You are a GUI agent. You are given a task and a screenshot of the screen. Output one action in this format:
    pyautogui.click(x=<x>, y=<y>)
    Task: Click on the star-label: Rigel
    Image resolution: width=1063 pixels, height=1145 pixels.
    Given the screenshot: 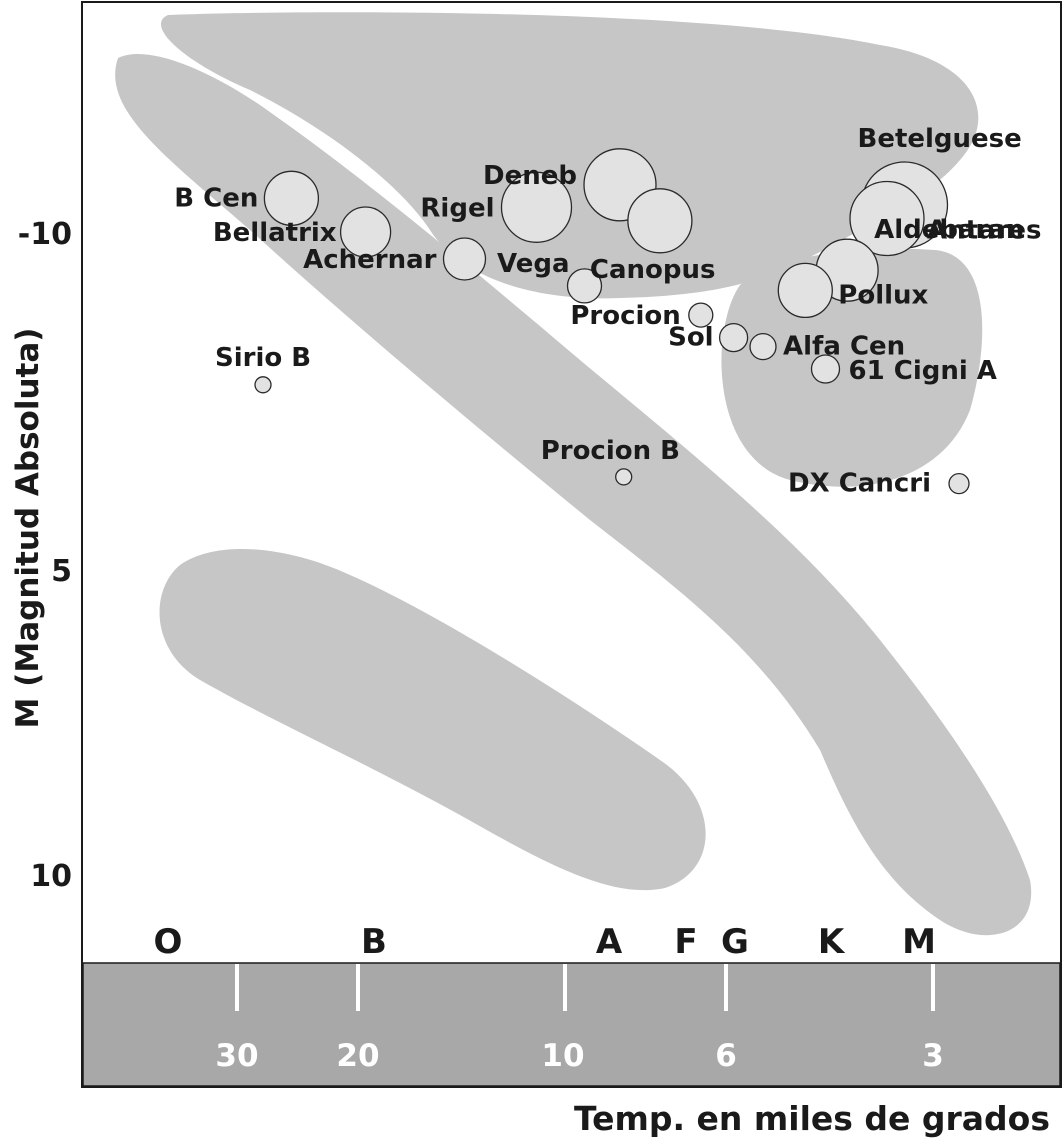 What is the action you would take?
    pyautogui.click(x=457, y=208)
    